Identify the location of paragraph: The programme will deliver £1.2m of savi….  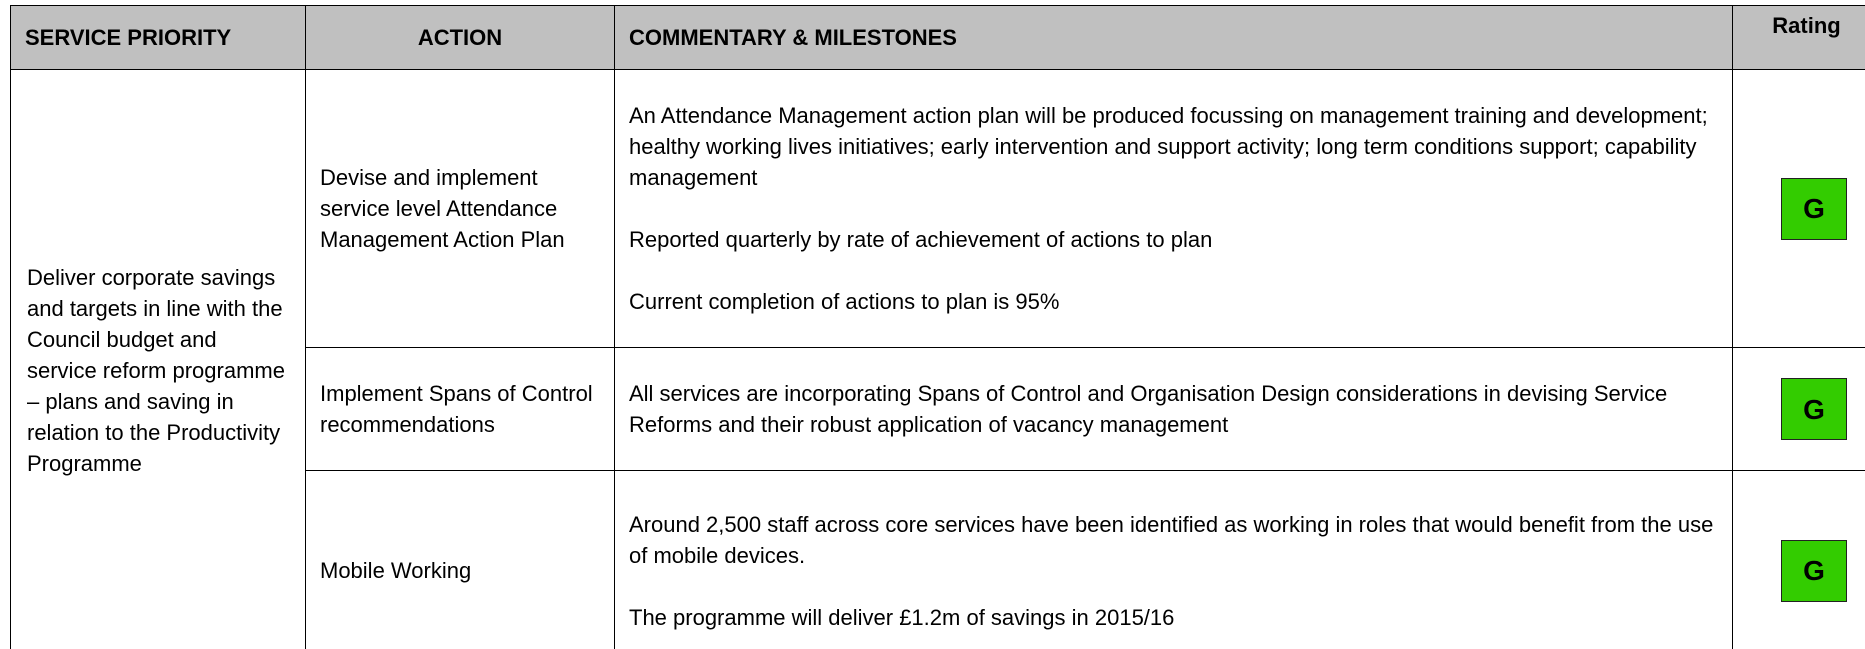
(902, 617).